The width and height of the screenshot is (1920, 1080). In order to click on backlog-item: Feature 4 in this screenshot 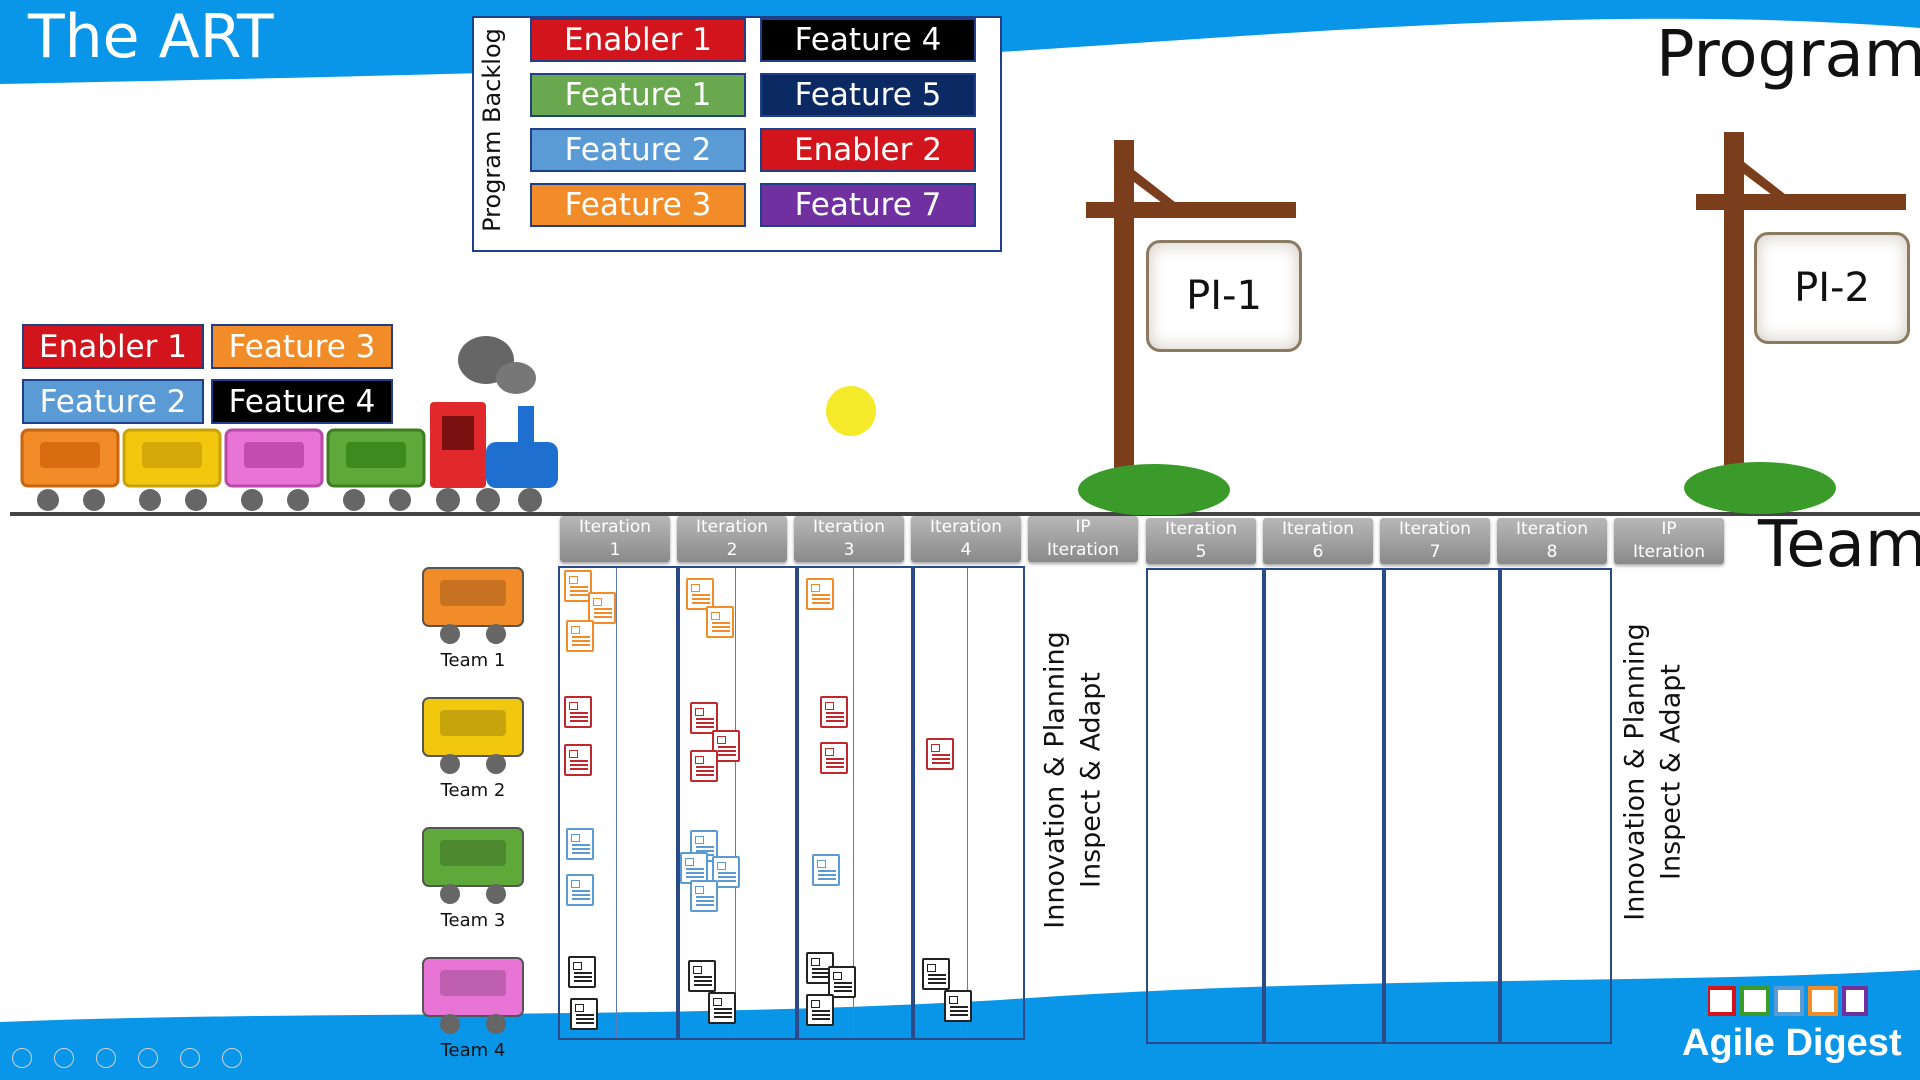, I will do `click(868, 40)`.